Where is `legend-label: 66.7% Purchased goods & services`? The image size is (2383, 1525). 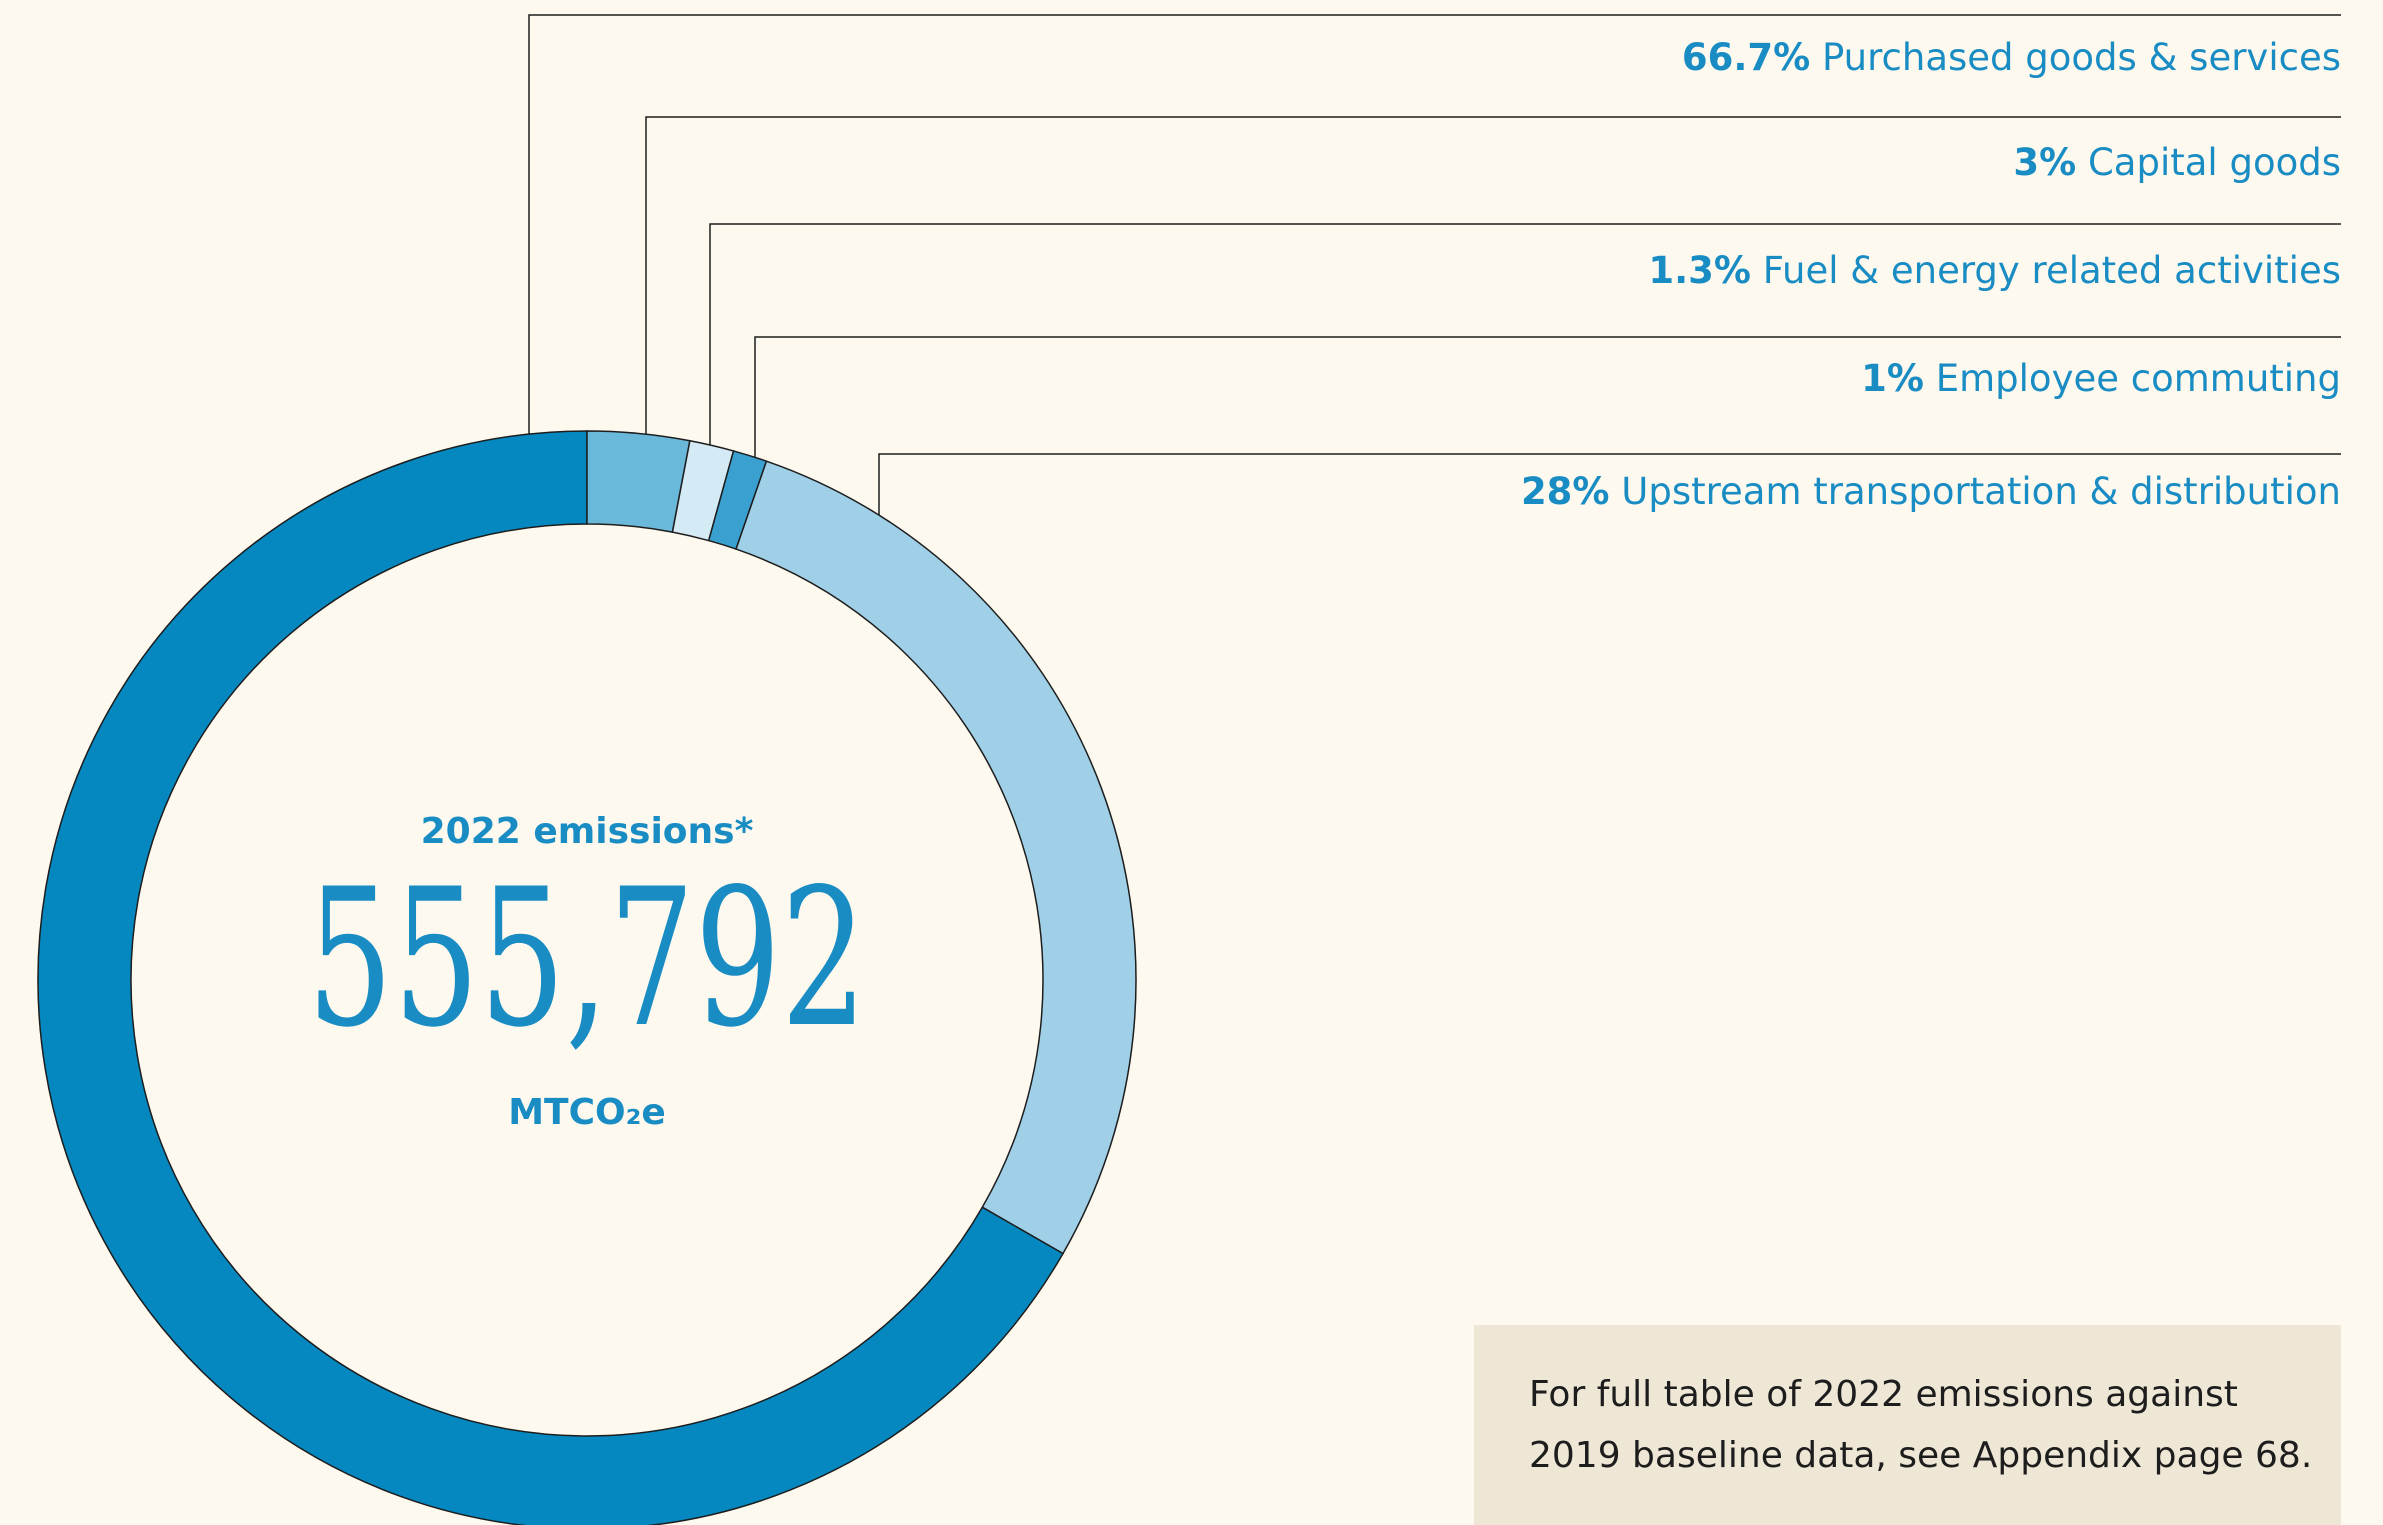
legend-label: 66.7% Purchased goods & services is located at coordinates (2011, 57).